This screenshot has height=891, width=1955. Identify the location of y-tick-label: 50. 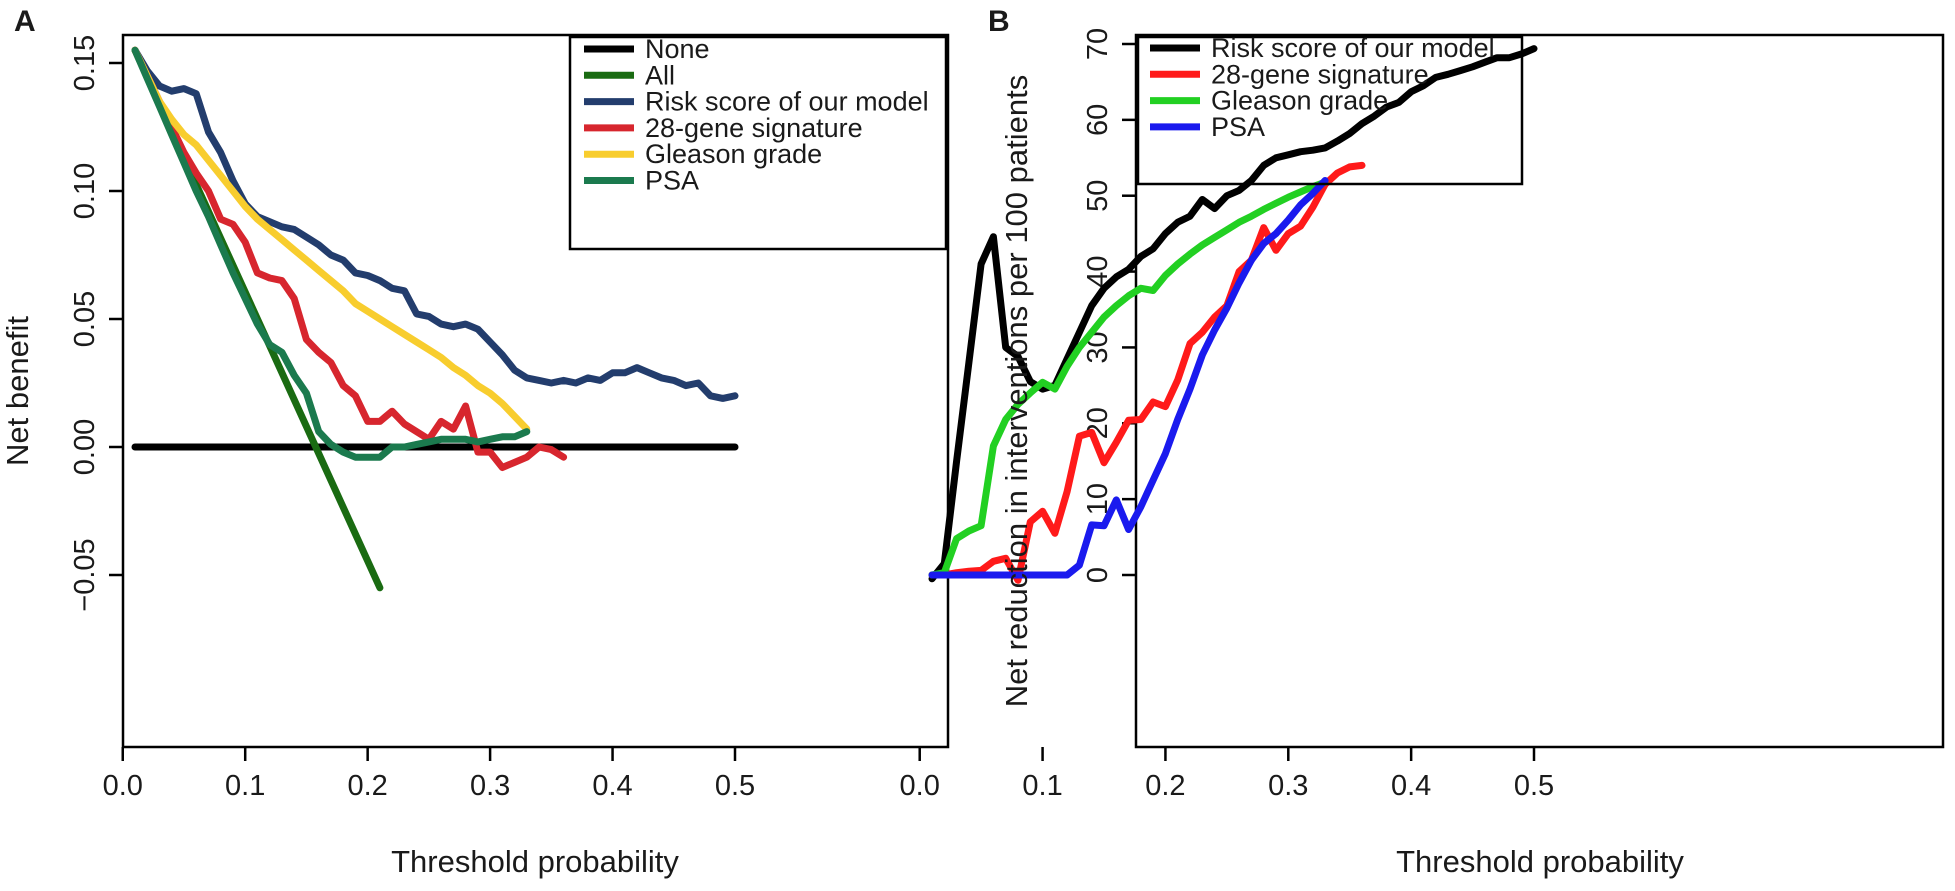
(1098, 196).